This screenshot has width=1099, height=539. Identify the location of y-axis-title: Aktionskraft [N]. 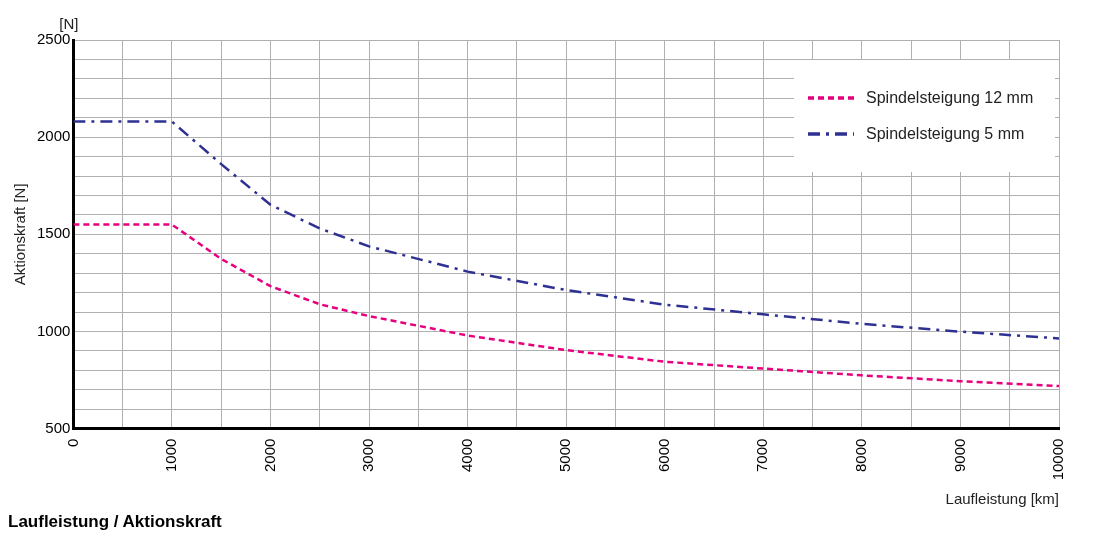
(20, 234).